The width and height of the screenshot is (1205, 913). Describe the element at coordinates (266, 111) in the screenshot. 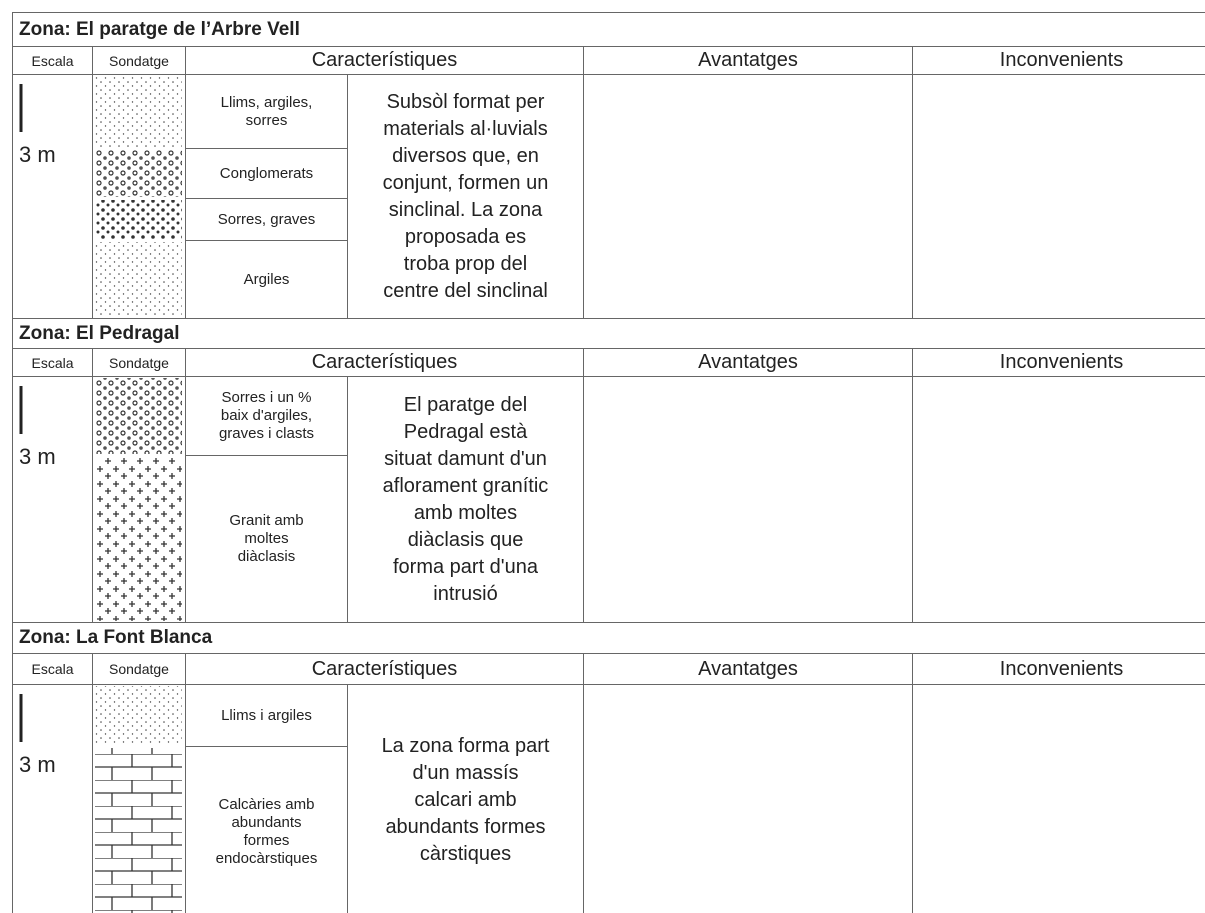

I see `layer-label: Llims, argiles, sorres` at that location.